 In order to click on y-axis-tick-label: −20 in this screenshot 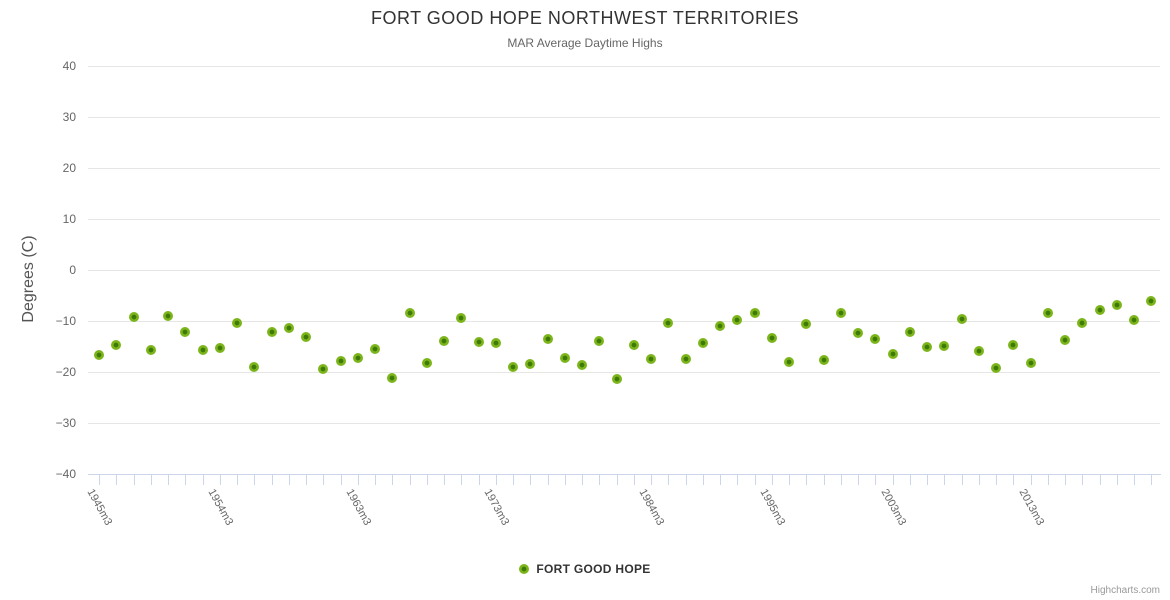, I will do `click(65, 372)`.